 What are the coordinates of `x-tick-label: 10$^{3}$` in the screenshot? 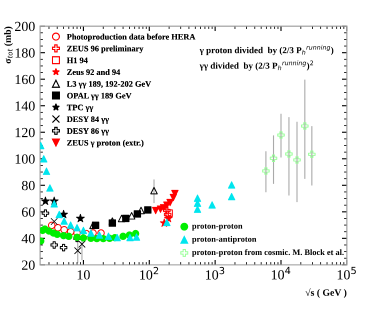 It's located at (215, 273).